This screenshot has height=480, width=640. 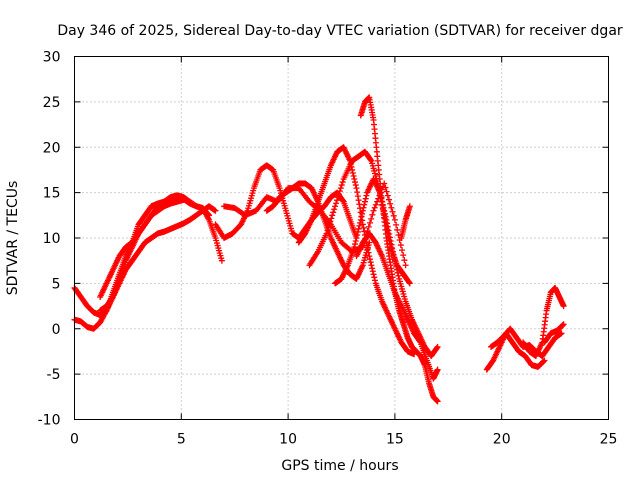 What do you see at coordinates (405, 222) in the screenshot?
I see `series-track-m` at bounding box center [405, 222].